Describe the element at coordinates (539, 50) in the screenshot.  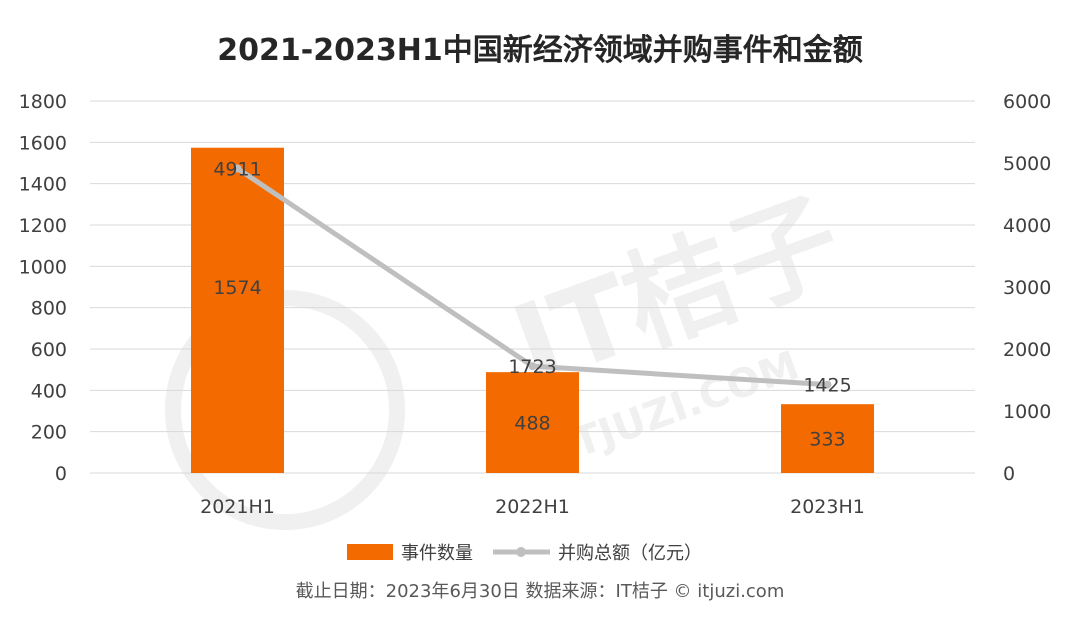
I see `chart-title: 2021-2023H1中国新经济领域并购事件和金额` at that location.